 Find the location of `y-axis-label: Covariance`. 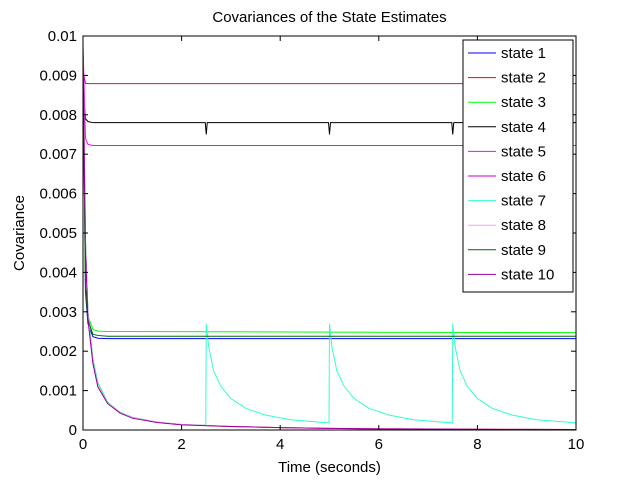

y-axis-label: Covariance is located at coordinates (19, 233).